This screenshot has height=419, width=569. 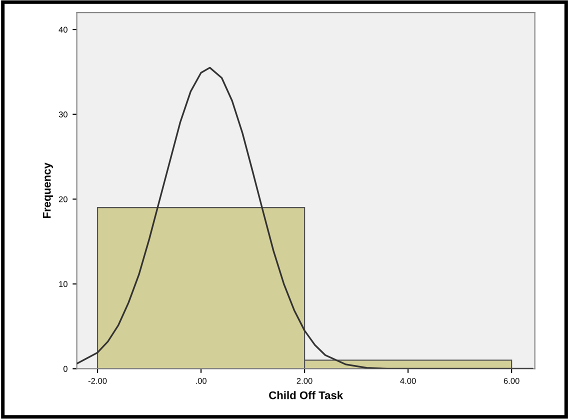 I want to click on y-tick-label: 40, so click(x=63, y=29).